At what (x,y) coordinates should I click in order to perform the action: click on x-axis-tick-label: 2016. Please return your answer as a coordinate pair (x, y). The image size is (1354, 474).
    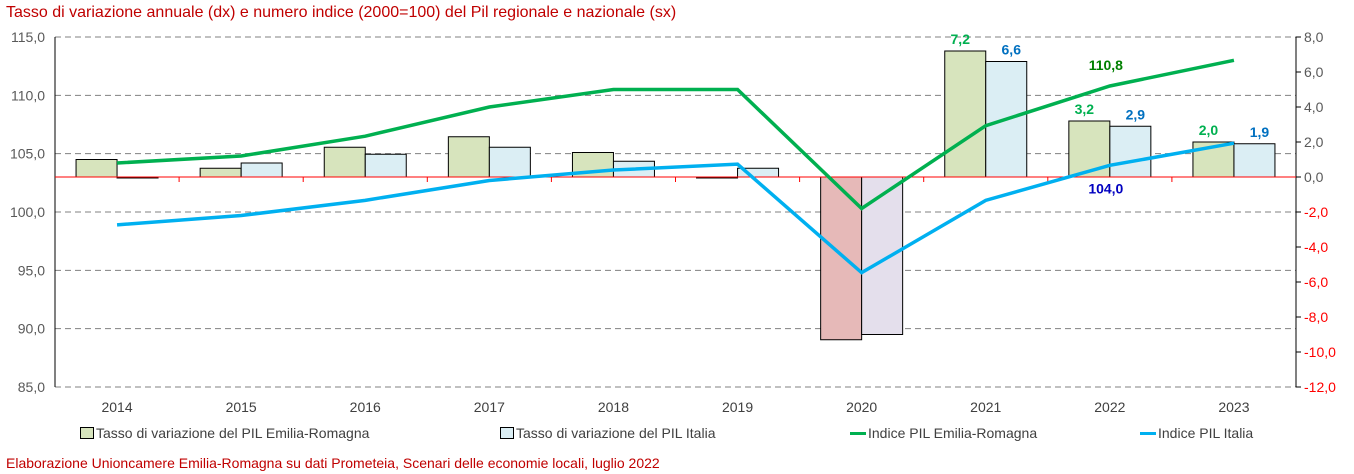
    Looking at the image, I should click on (365, 407).